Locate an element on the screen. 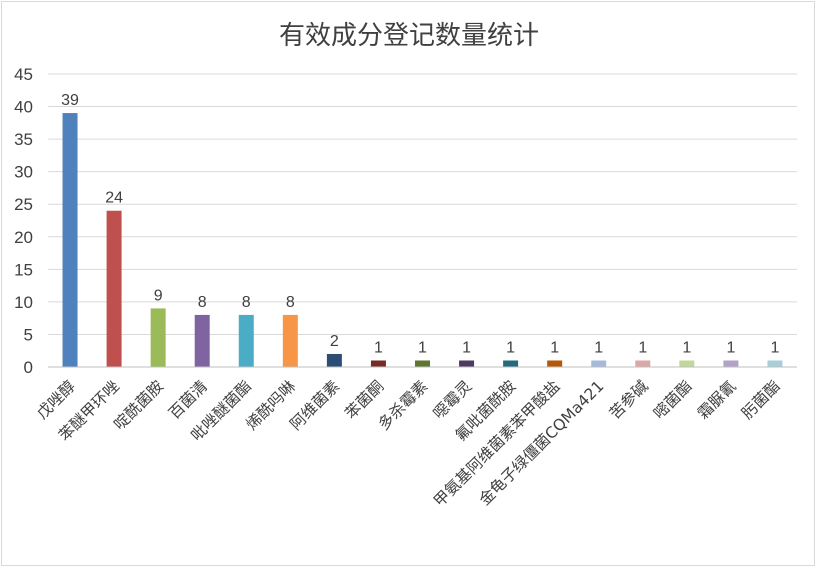  y-tick-label: 40 is located at coordinates (23, 107).